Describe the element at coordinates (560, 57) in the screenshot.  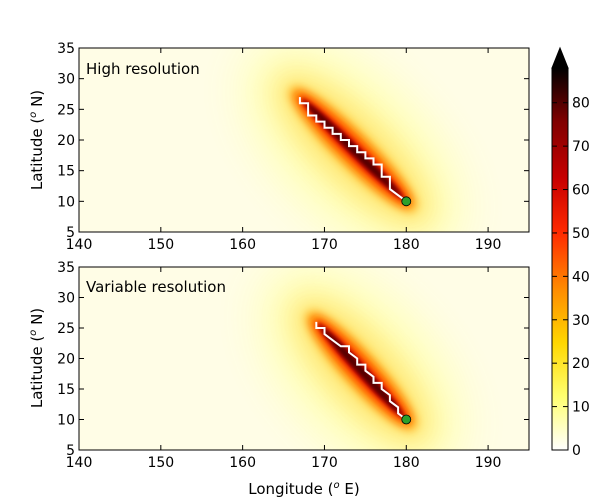
I see `colorbar-extend-arrow` at that location.